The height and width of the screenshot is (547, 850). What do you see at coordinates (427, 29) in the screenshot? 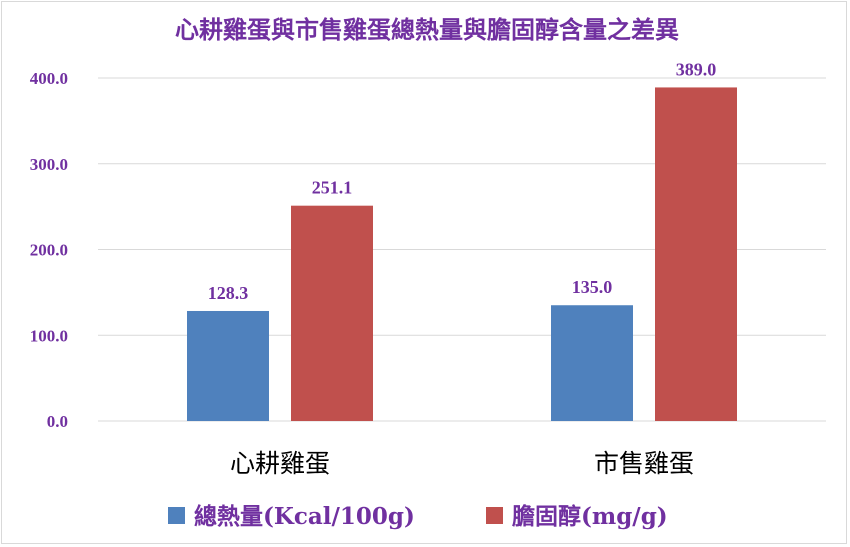
I see `chart-title: 心耕雞蛋與市售雞蛋總熱量與膽固醇含量之差異` at bounding box center [427, 29].